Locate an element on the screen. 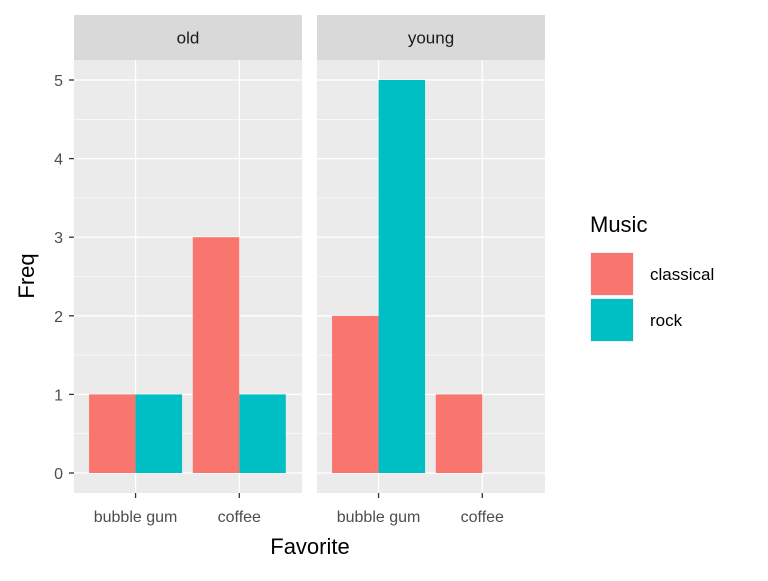 This screenshot has width=768, height=581. y-tick-label: 0 is located at coordinates (58, 474).